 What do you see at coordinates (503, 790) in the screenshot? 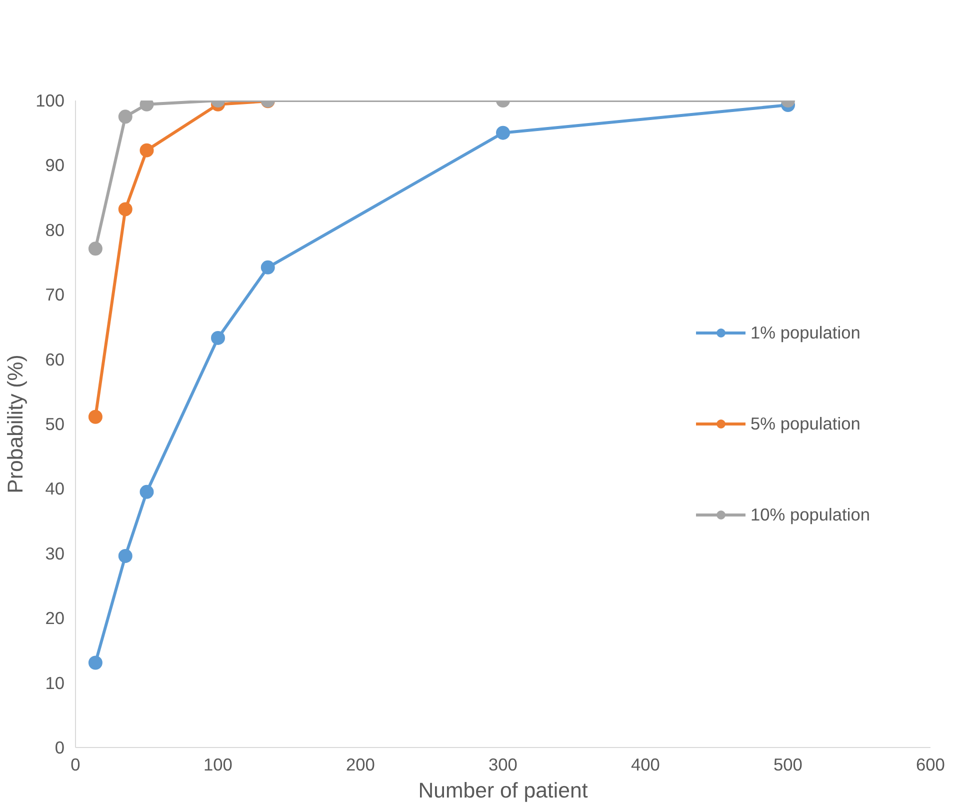
I see `x-axis-title: Number of patient` at bounding box center [503, 790].